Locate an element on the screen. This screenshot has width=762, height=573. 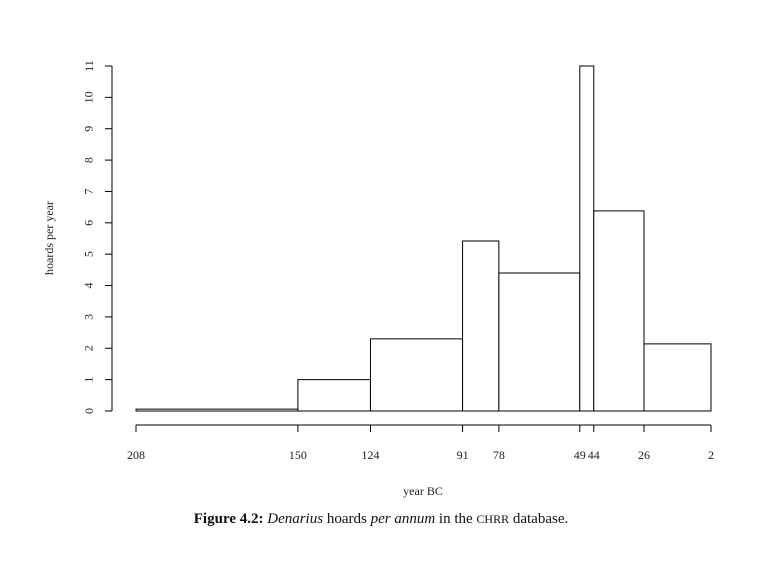
y-tick-label: 0 is located at coordinates (89, 411).